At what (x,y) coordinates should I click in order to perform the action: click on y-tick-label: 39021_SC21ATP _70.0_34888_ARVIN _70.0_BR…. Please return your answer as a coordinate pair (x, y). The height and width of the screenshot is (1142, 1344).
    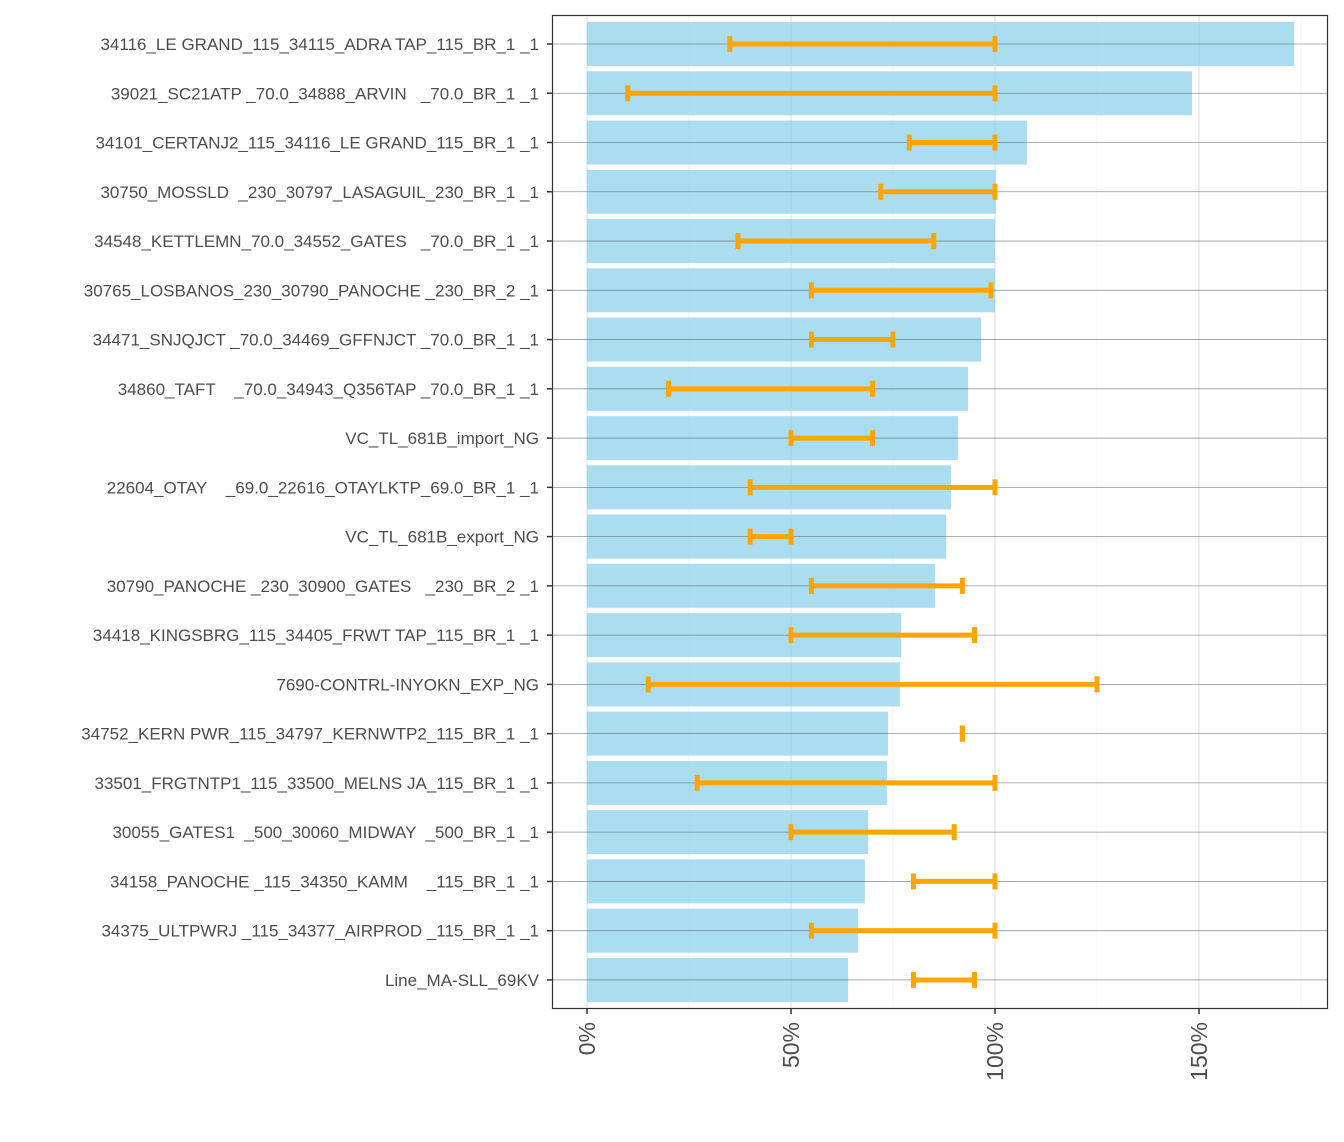
    Looking at the image, I should click on (325, 93).